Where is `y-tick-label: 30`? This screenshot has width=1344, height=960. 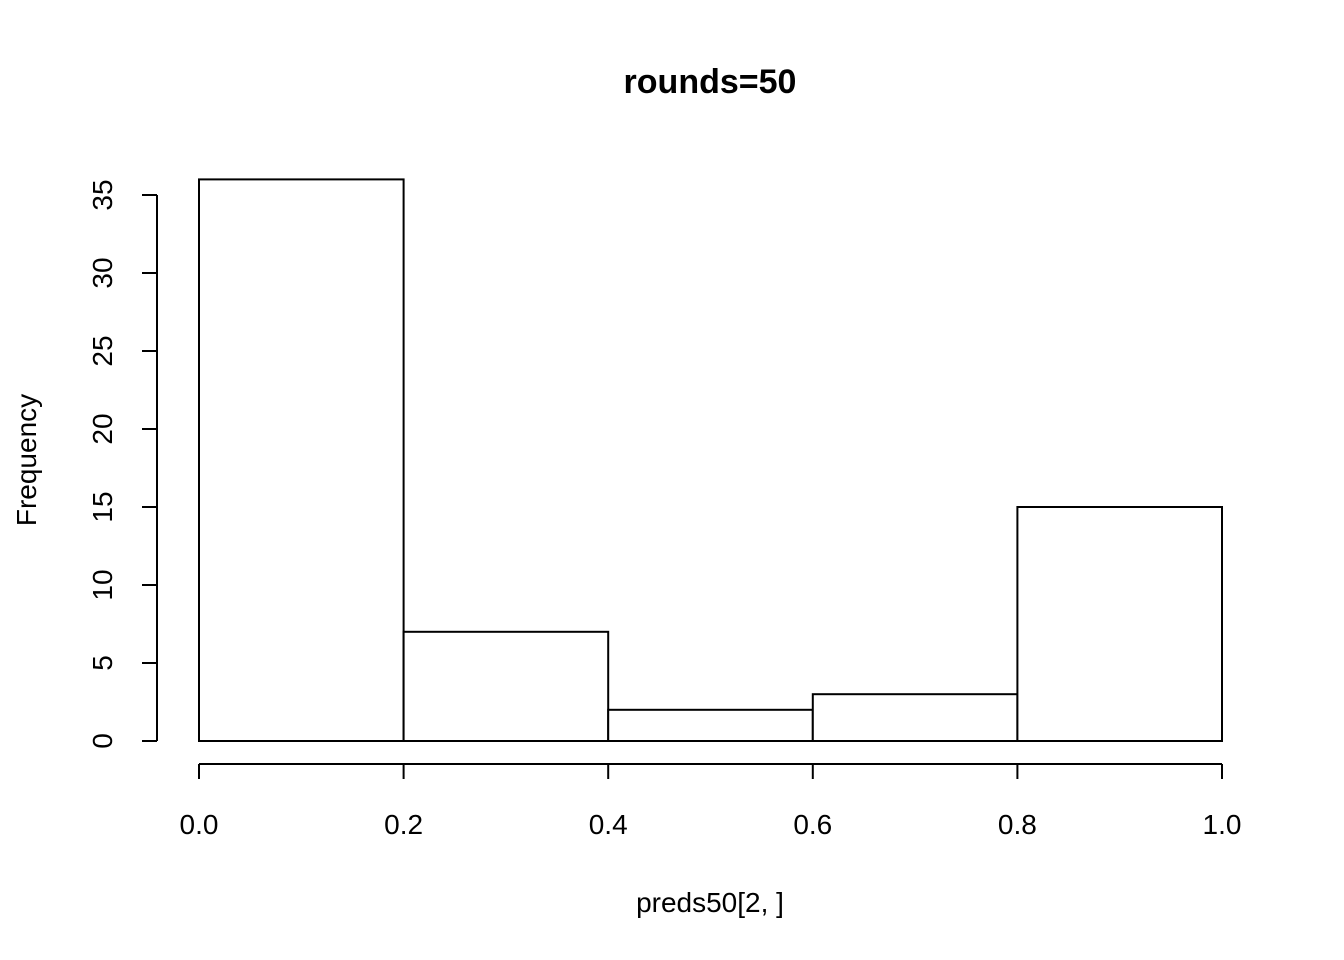
y-tick-label: 30 is located at coordinates (102, 272).